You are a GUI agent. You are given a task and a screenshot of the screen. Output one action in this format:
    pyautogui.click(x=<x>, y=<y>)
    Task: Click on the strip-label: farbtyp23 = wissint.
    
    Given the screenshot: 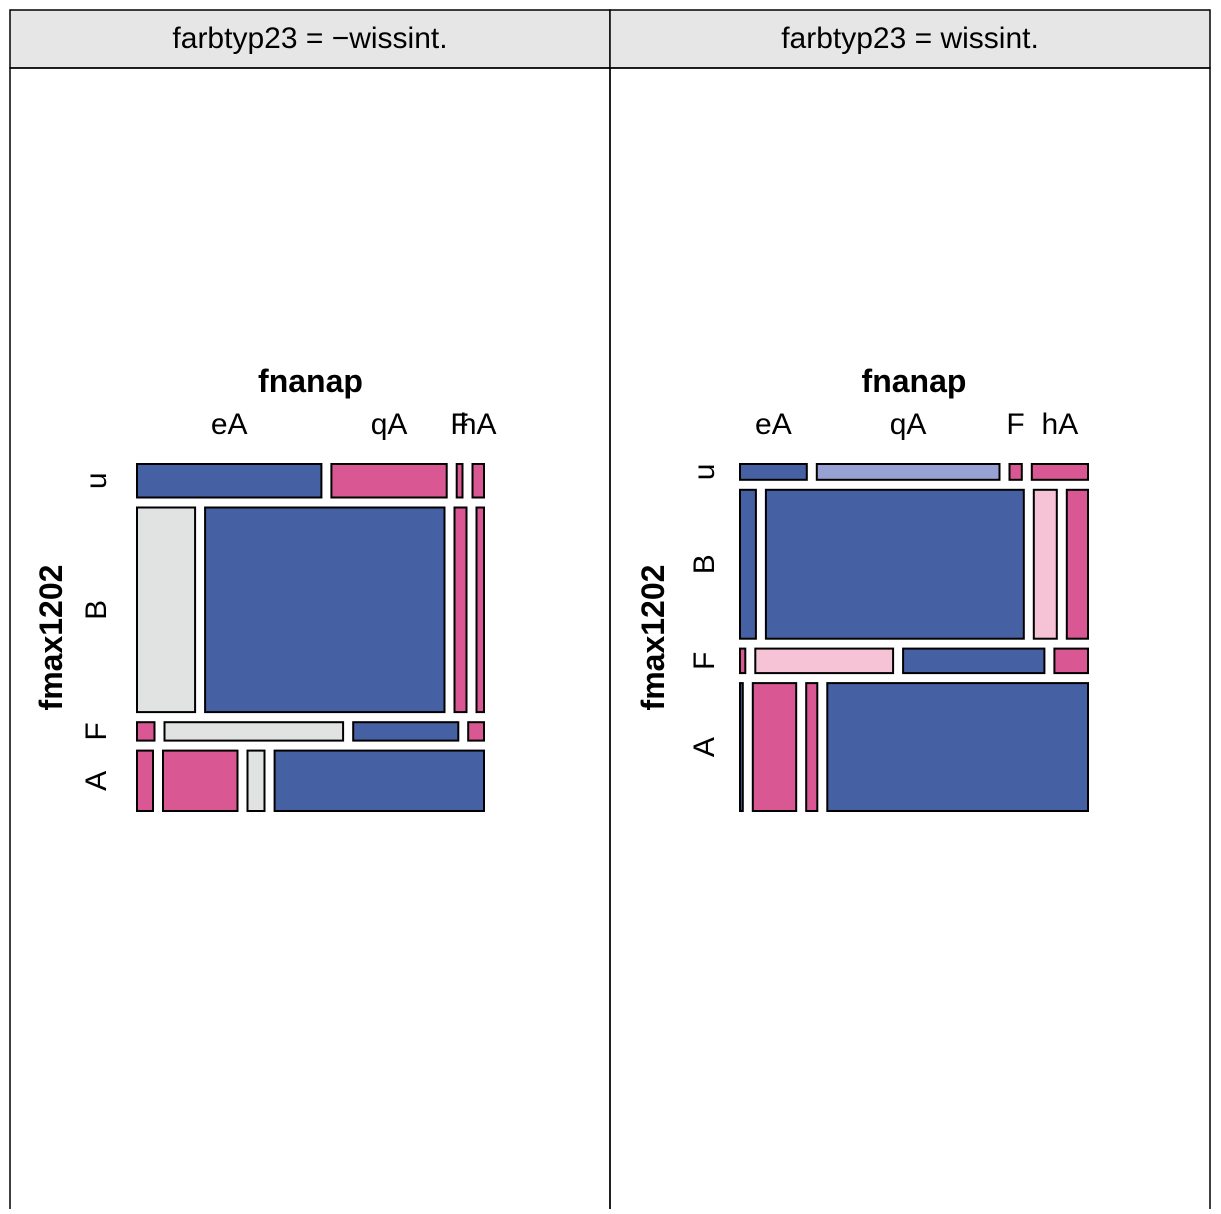 What is the action you would take?
    pyautogui.click(x=910, y=38)
    